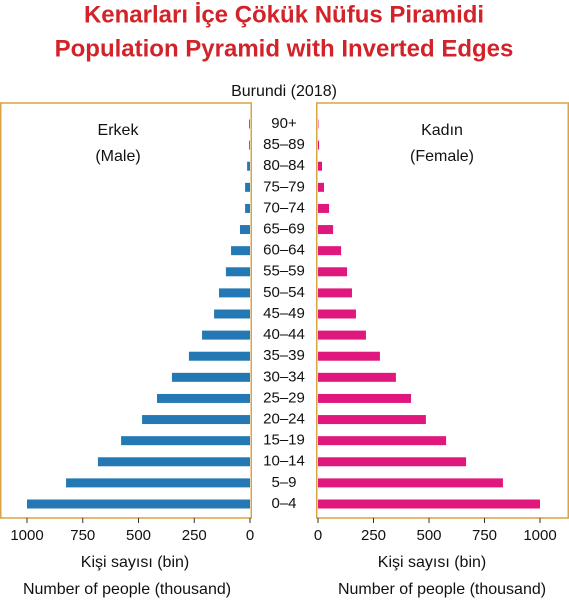 The width and height of the screenshot is (569, 600). Describe the element at coordinates (284, 229) in the screenshot. I see `age-label: 65–69` at that location.